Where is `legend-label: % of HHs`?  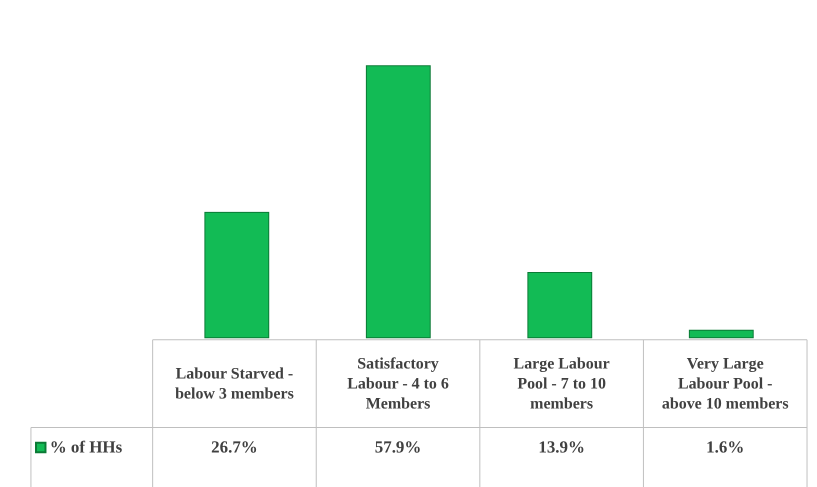
legend-label: % of HHs is located at coordinates (86, 446).